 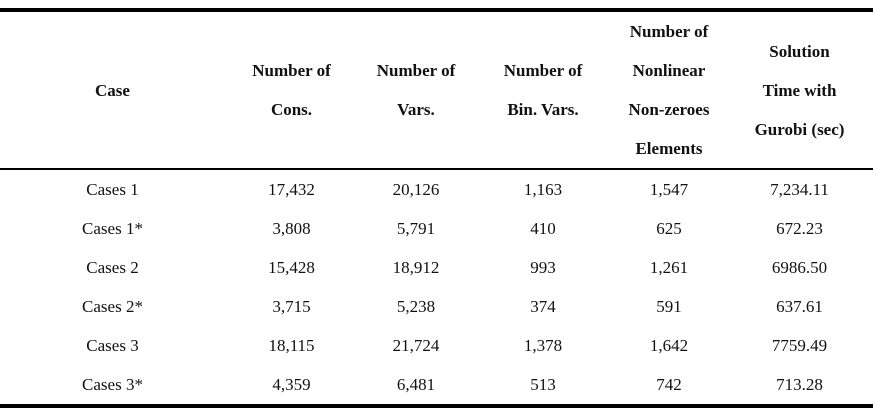 What do you see at coordinates (669, 149) in the screenshot?
I see `header-line: Elements` at bounding box center [669, 149].